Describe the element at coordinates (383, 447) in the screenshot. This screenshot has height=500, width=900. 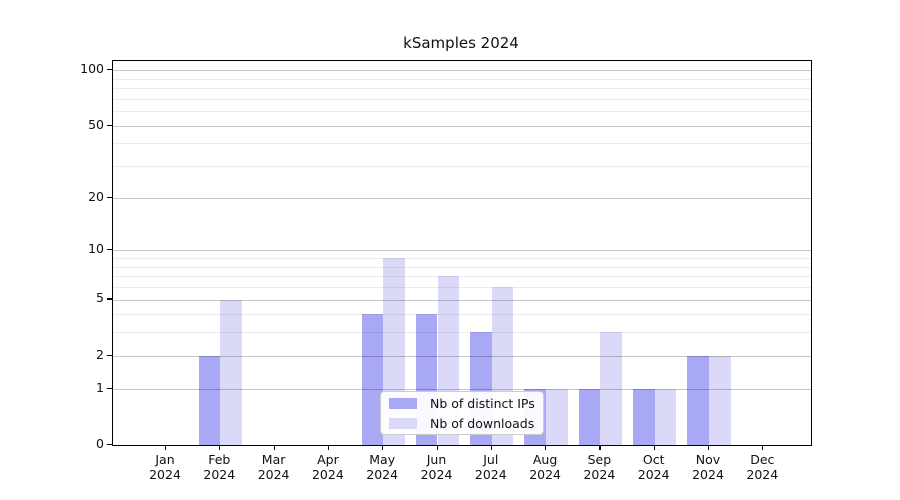
I see `xtick-mark-may` at that location.